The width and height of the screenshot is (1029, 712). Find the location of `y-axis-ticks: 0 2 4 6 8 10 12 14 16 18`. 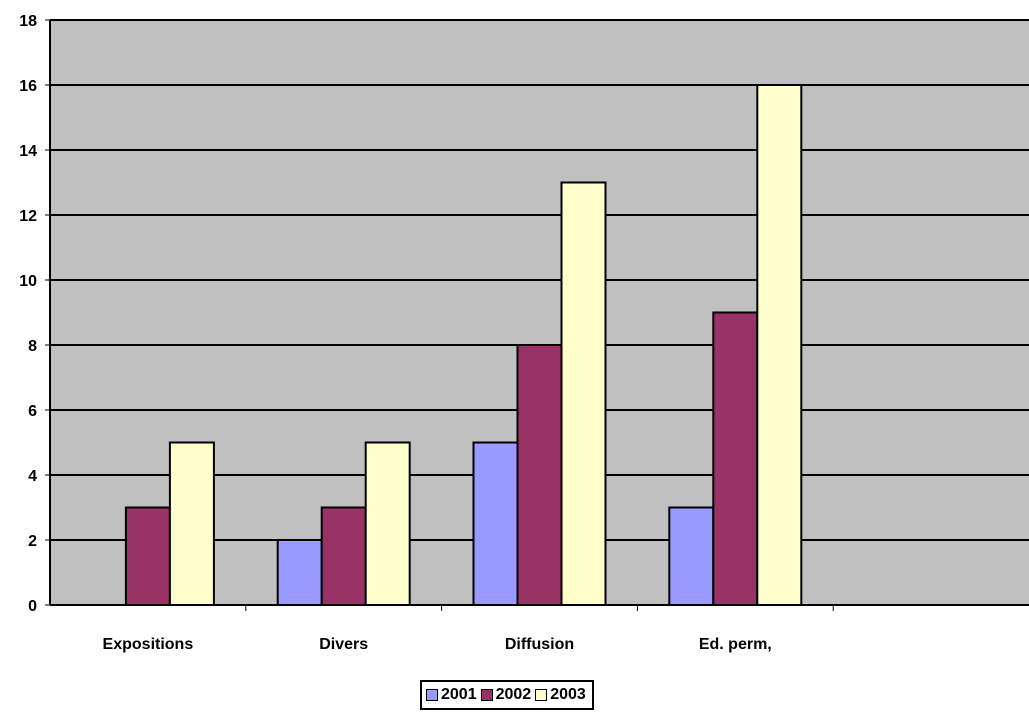

y-axis-ticks: 0 2 4 6 8 10 12 14 16 18 is located at coordinates (34, 314).